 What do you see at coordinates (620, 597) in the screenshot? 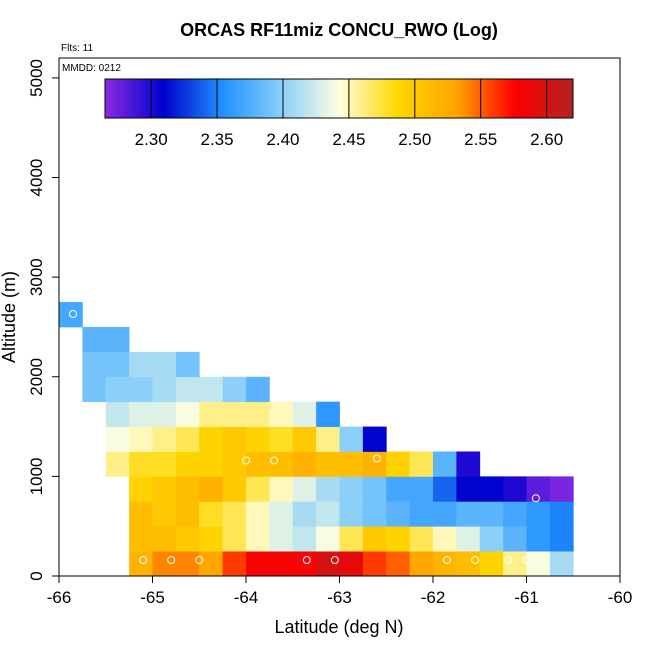
I see `x-tick-label: -60` at bounding box center [620, 597].